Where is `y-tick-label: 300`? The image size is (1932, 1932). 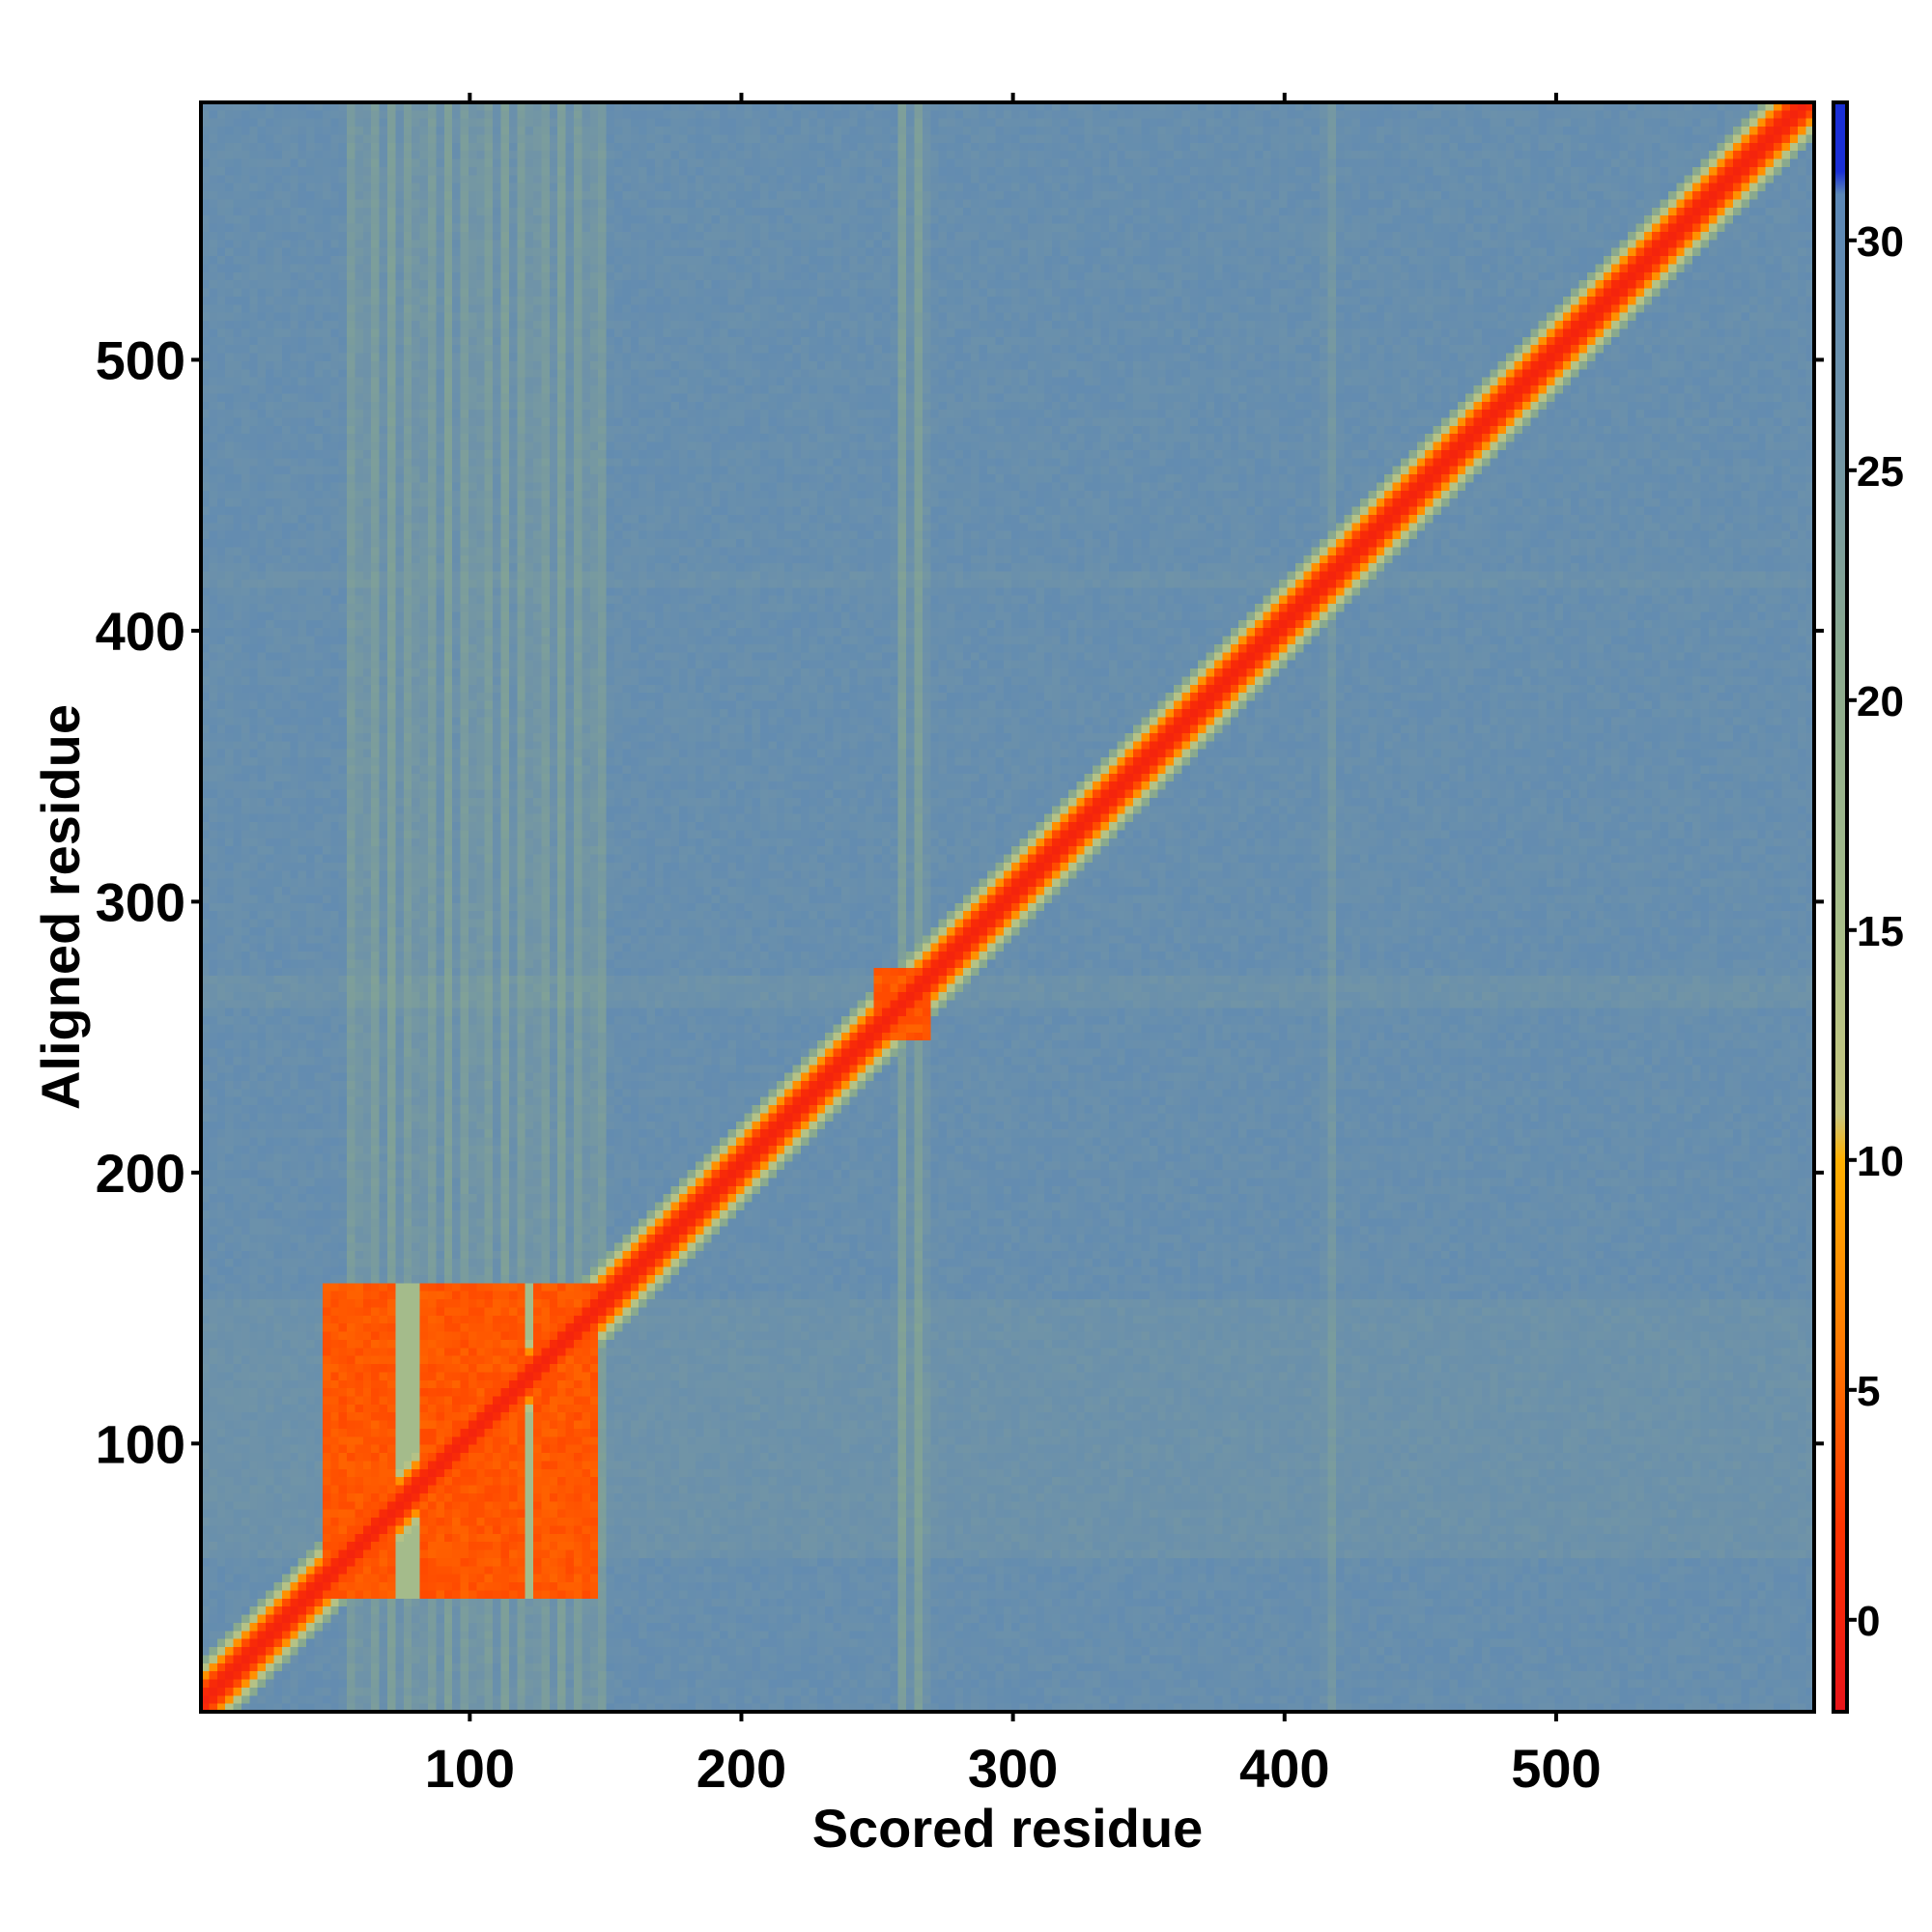
y-tick-label: 300 is located at coordinates (140, 901).